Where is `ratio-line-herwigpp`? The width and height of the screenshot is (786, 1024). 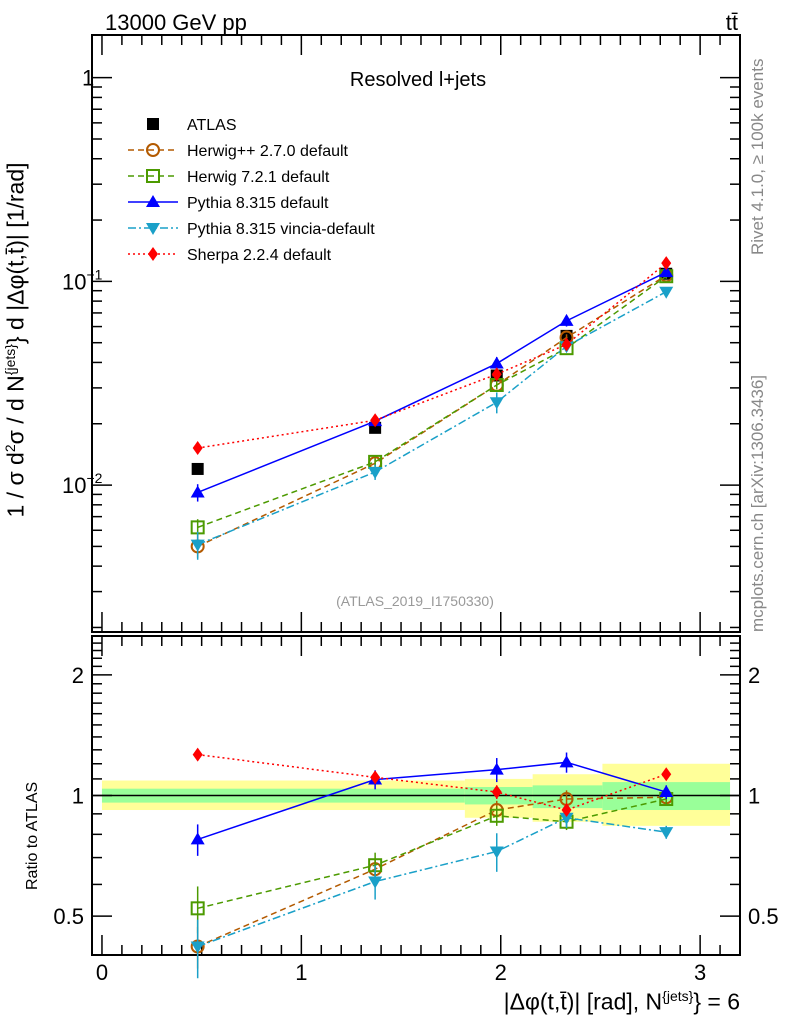 ratio-line-herwigpp is located at coordinates (432, 872).